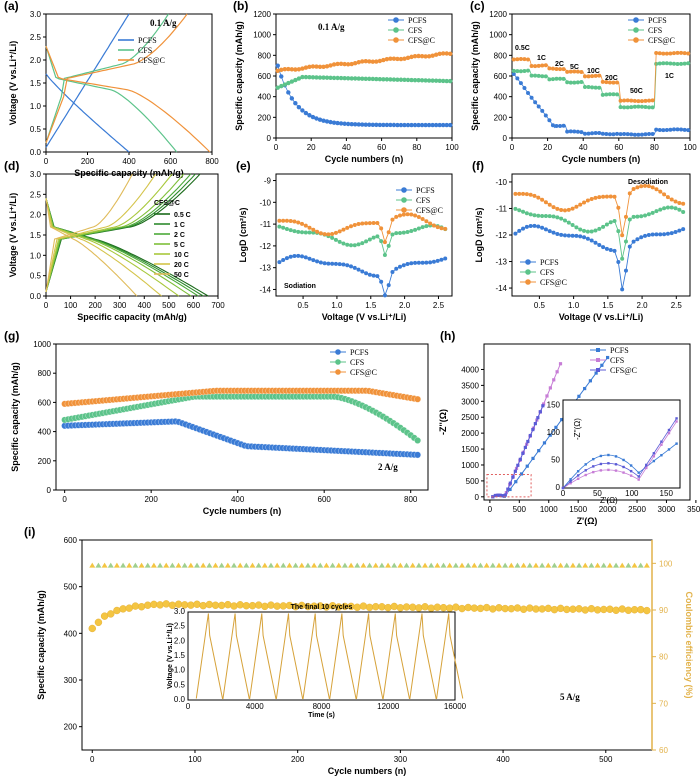  What do you see at coordinates (501, 262) in the screenshot?
I see `y-tick-label: -13` at bounding box center [501, 262].